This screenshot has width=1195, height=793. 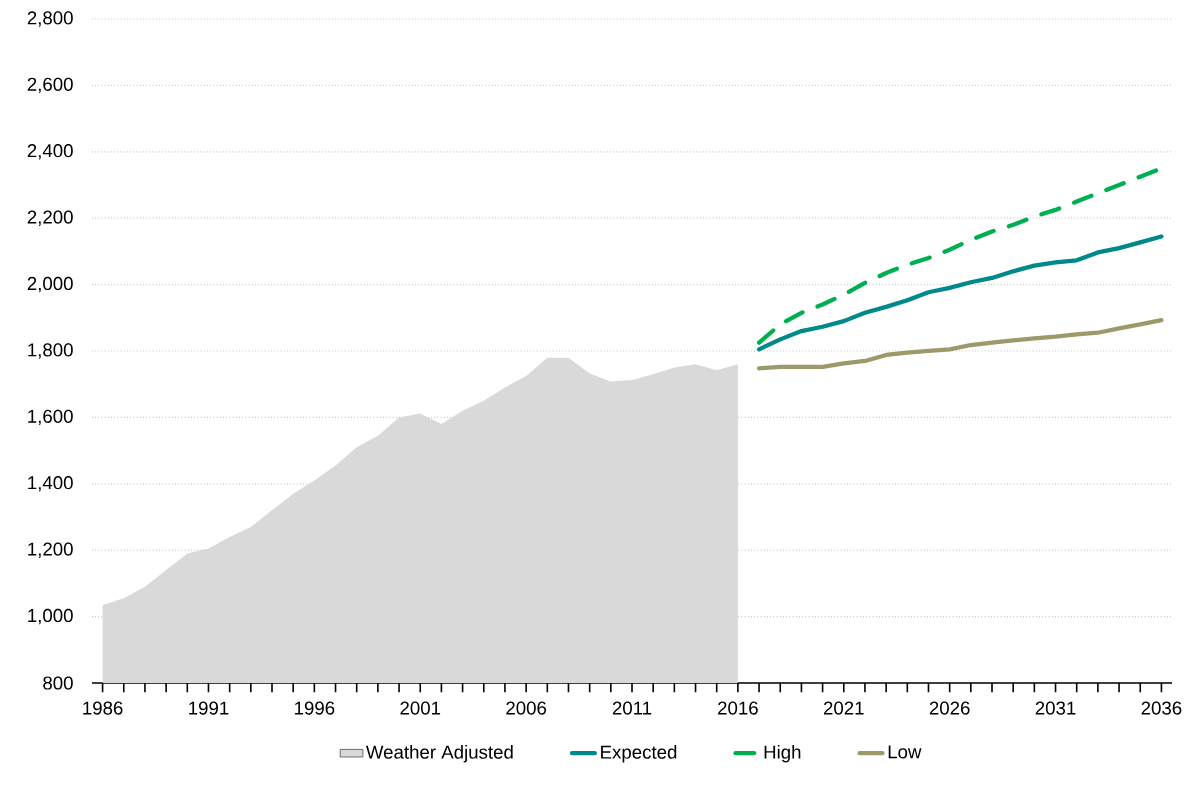 What do you see at coordinates (439, 754) in the screenshot?
I see `legend-label: Weather Adjusted` at bounding box center [439, 754].